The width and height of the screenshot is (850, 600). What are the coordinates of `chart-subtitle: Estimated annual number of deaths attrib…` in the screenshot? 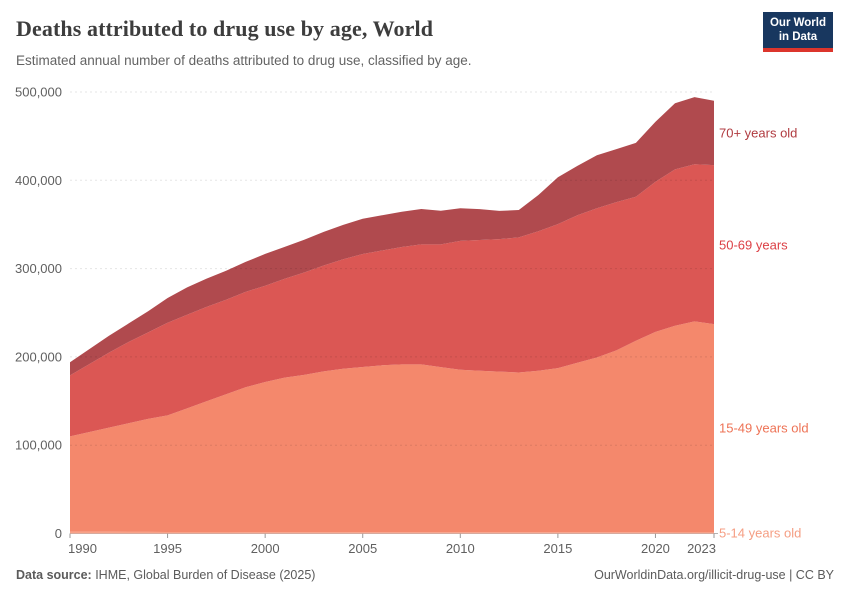 It's located at (244, 60).